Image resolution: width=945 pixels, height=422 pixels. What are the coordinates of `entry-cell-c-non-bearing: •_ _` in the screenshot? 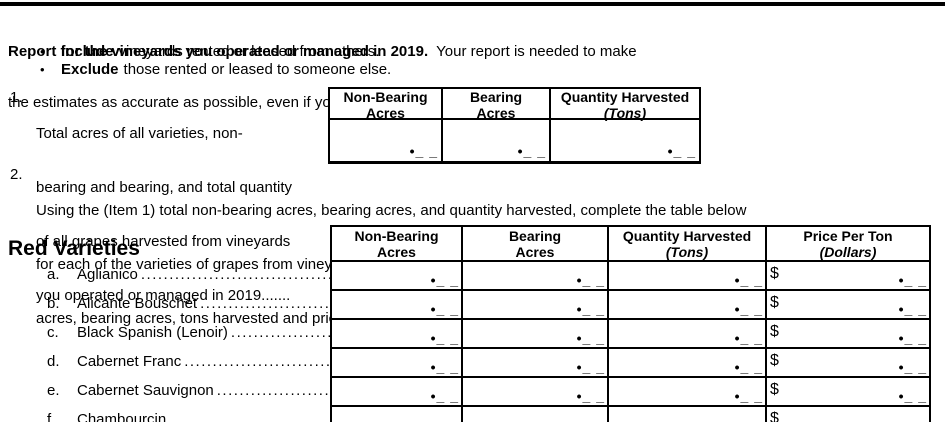 It's located at (396, 334).